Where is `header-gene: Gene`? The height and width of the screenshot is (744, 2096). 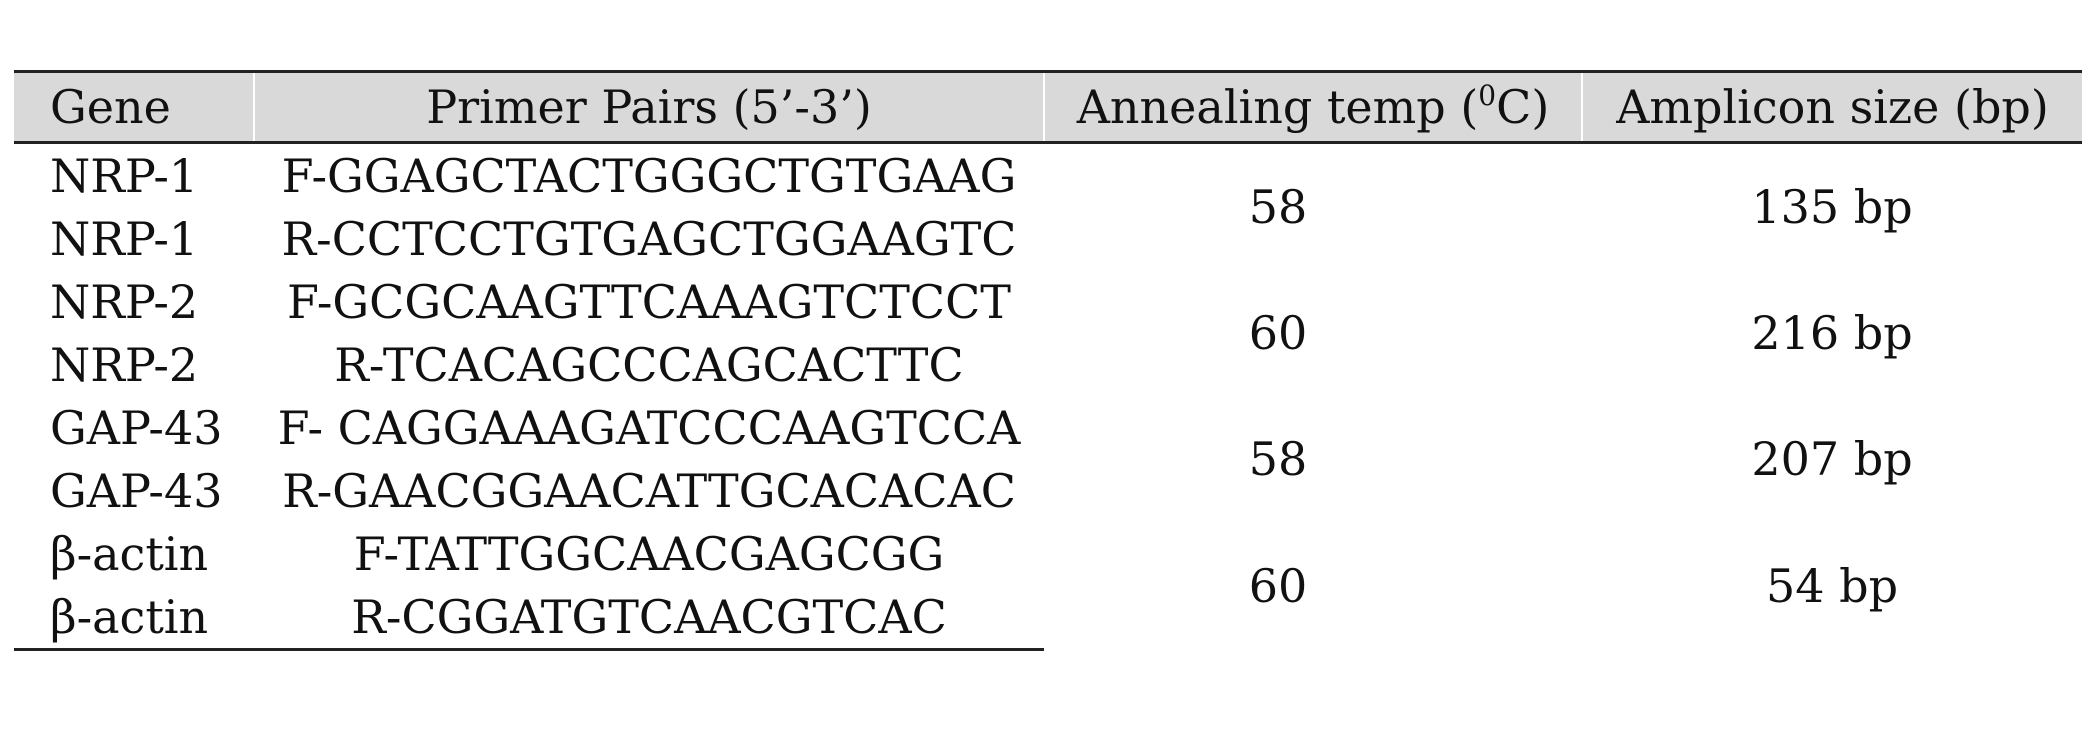
header-gene: Gene is located at coordinates (134, 107).